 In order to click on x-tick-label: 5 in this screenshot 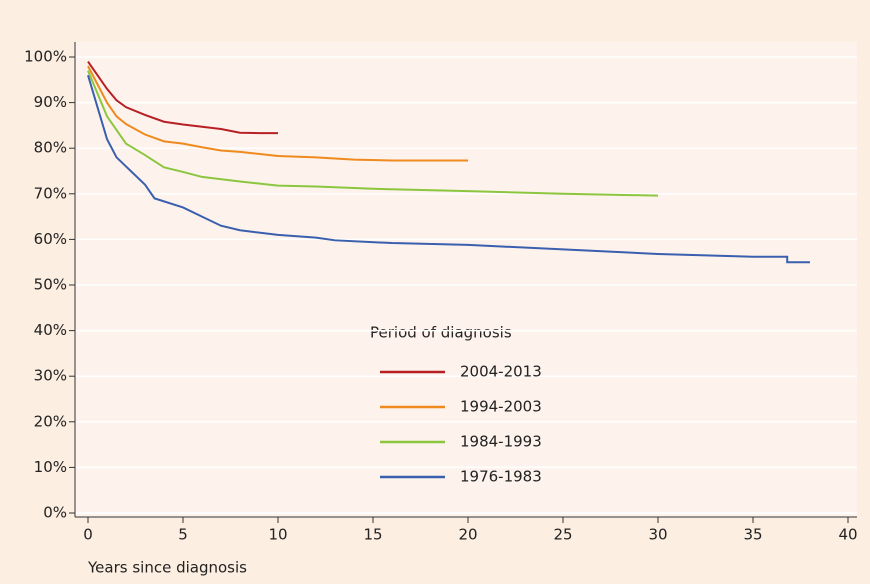, I will do `click(183, 535)`.